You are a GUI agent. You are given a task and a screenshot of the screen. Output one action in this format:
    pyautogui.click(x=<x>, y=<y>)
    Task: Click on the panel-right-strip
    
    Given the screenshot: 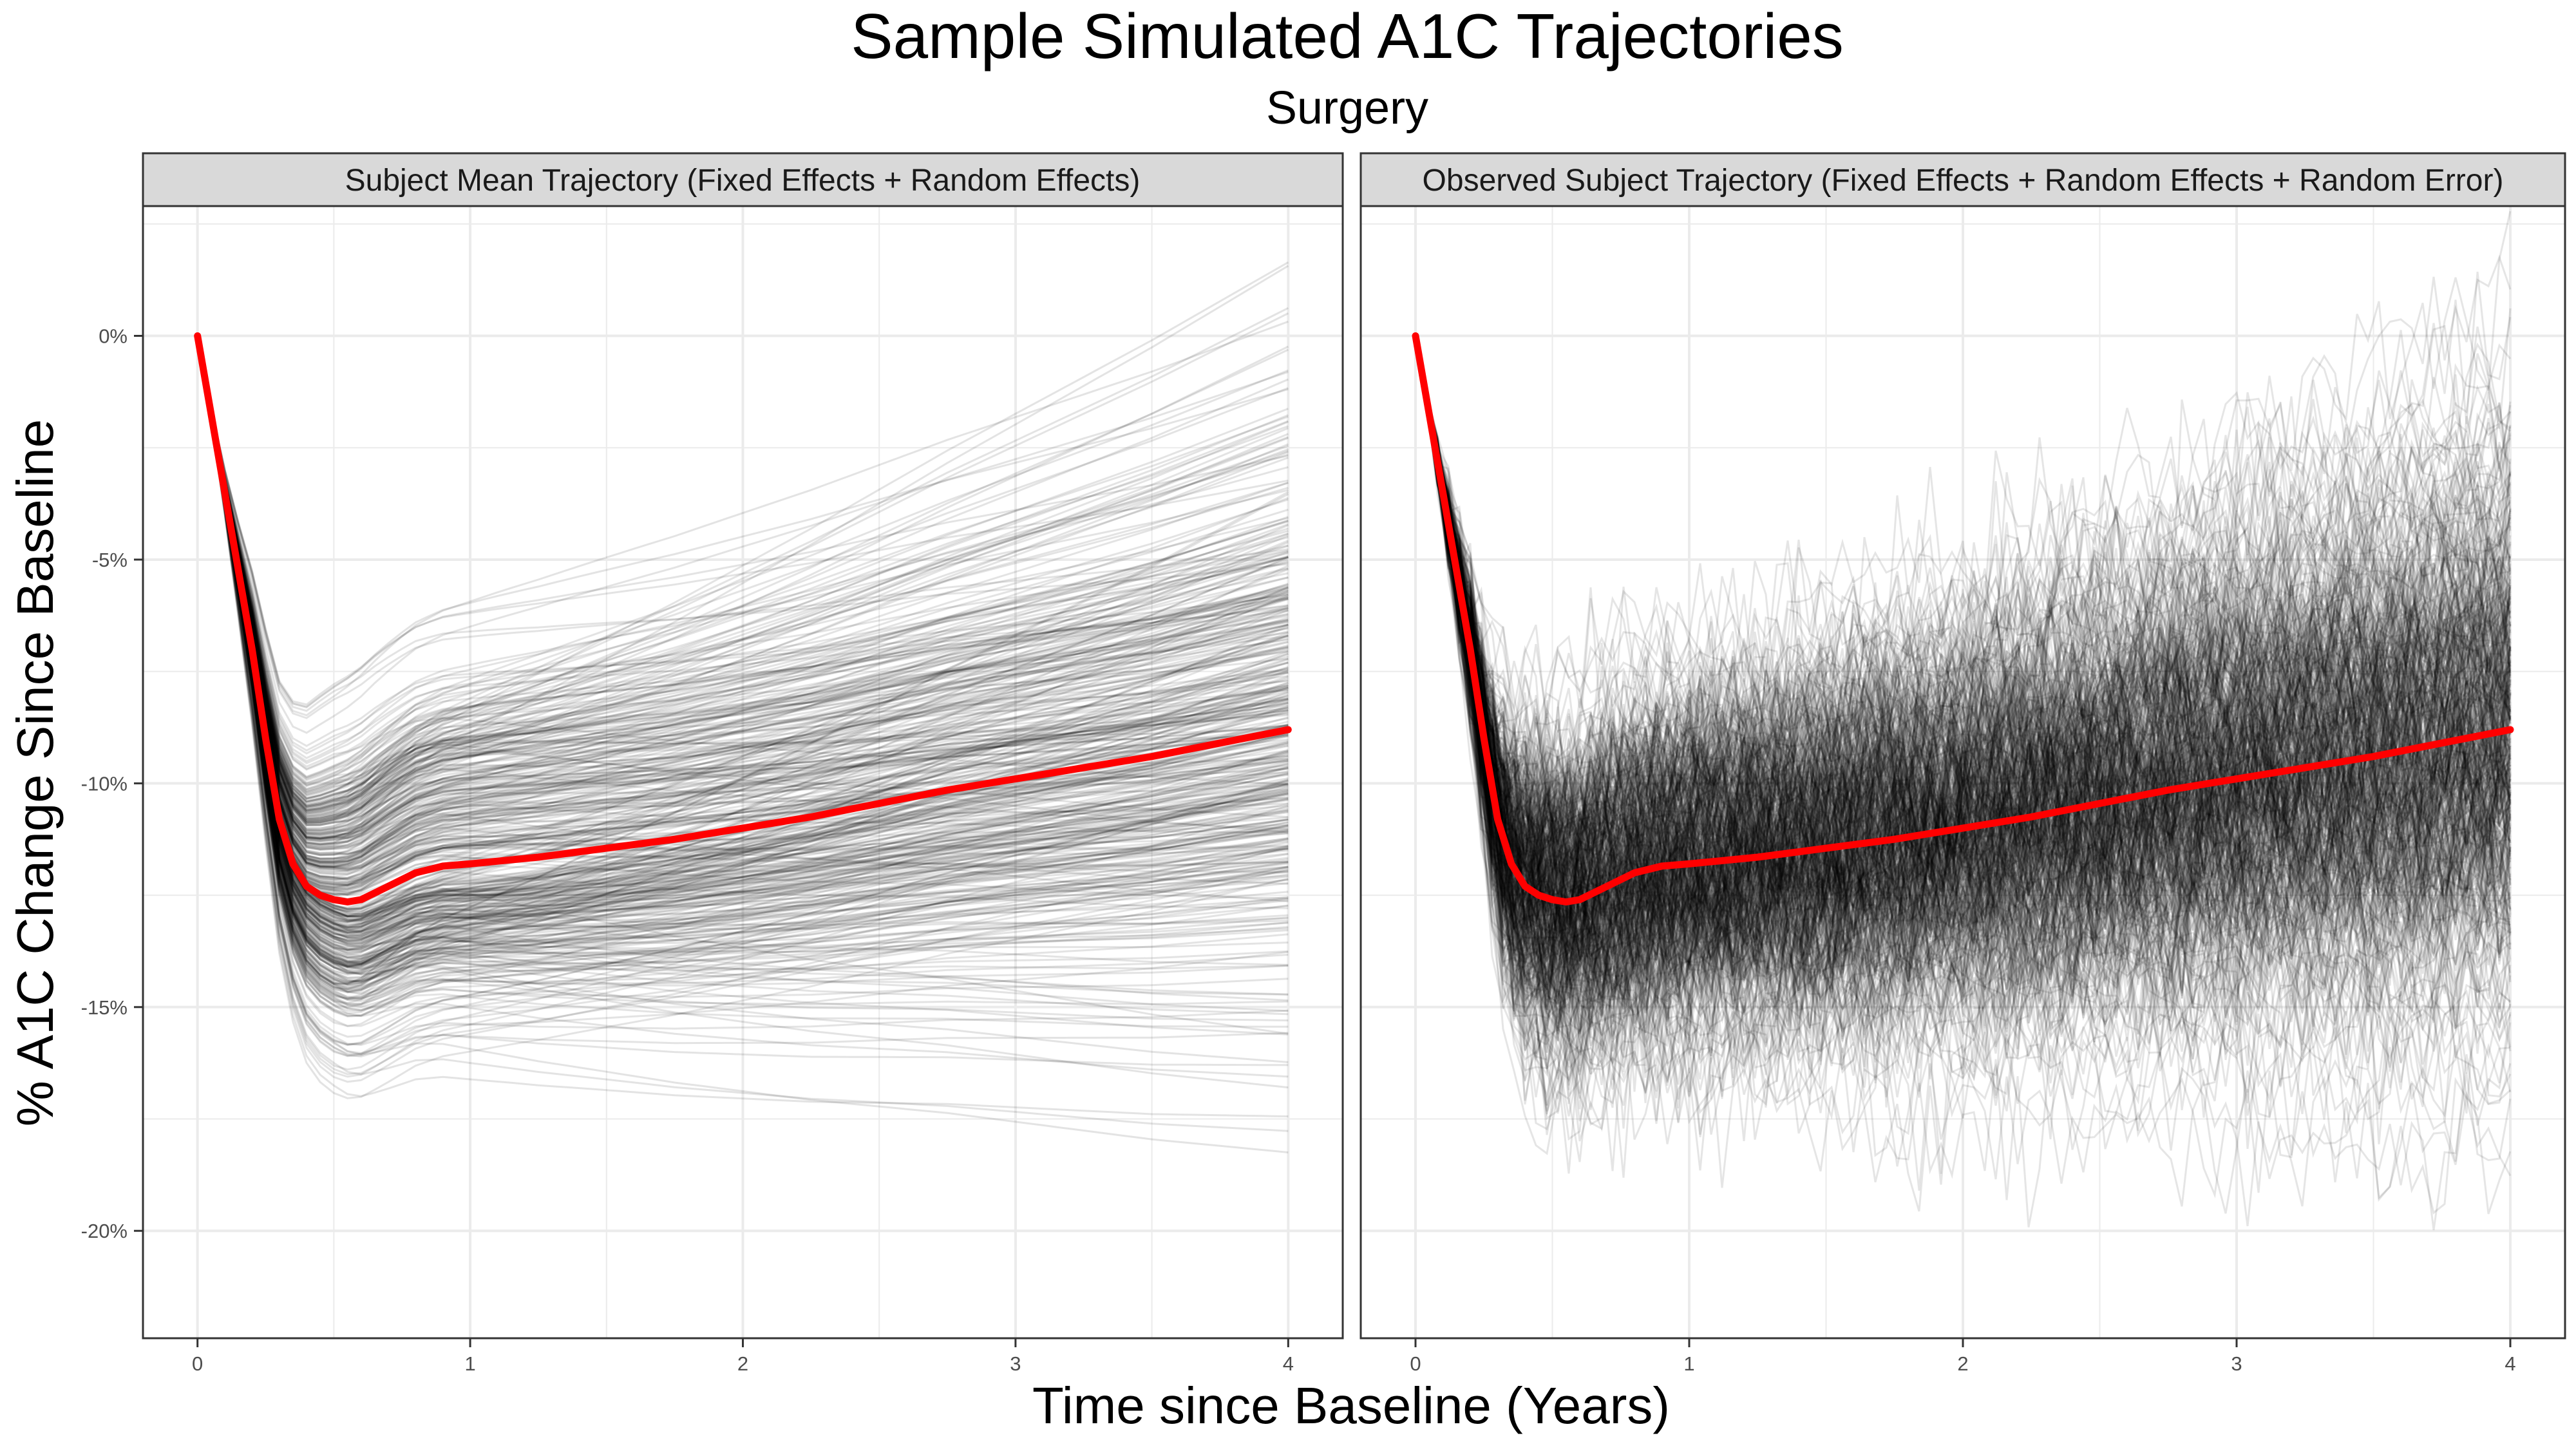 What is the action you would take?
    pyautogui.click(x=1962, y=179)
    